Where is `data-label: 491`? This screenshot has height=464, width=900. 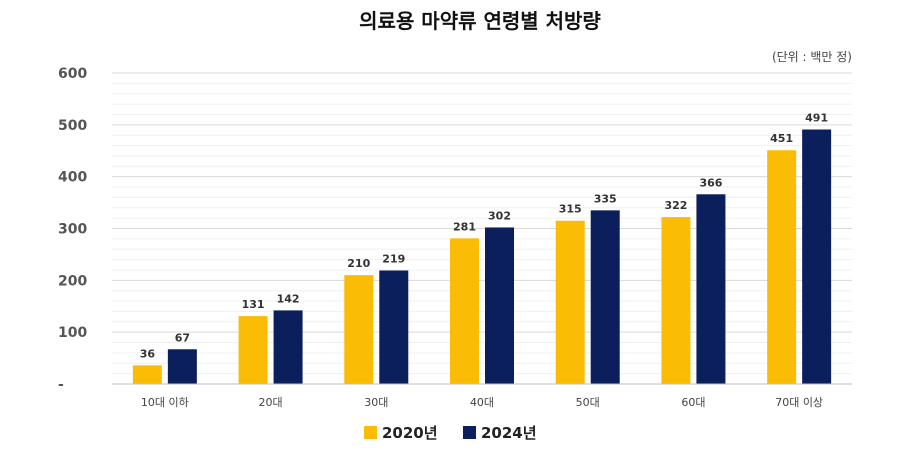 data-label: 491 is located at coordinates (816, 117).